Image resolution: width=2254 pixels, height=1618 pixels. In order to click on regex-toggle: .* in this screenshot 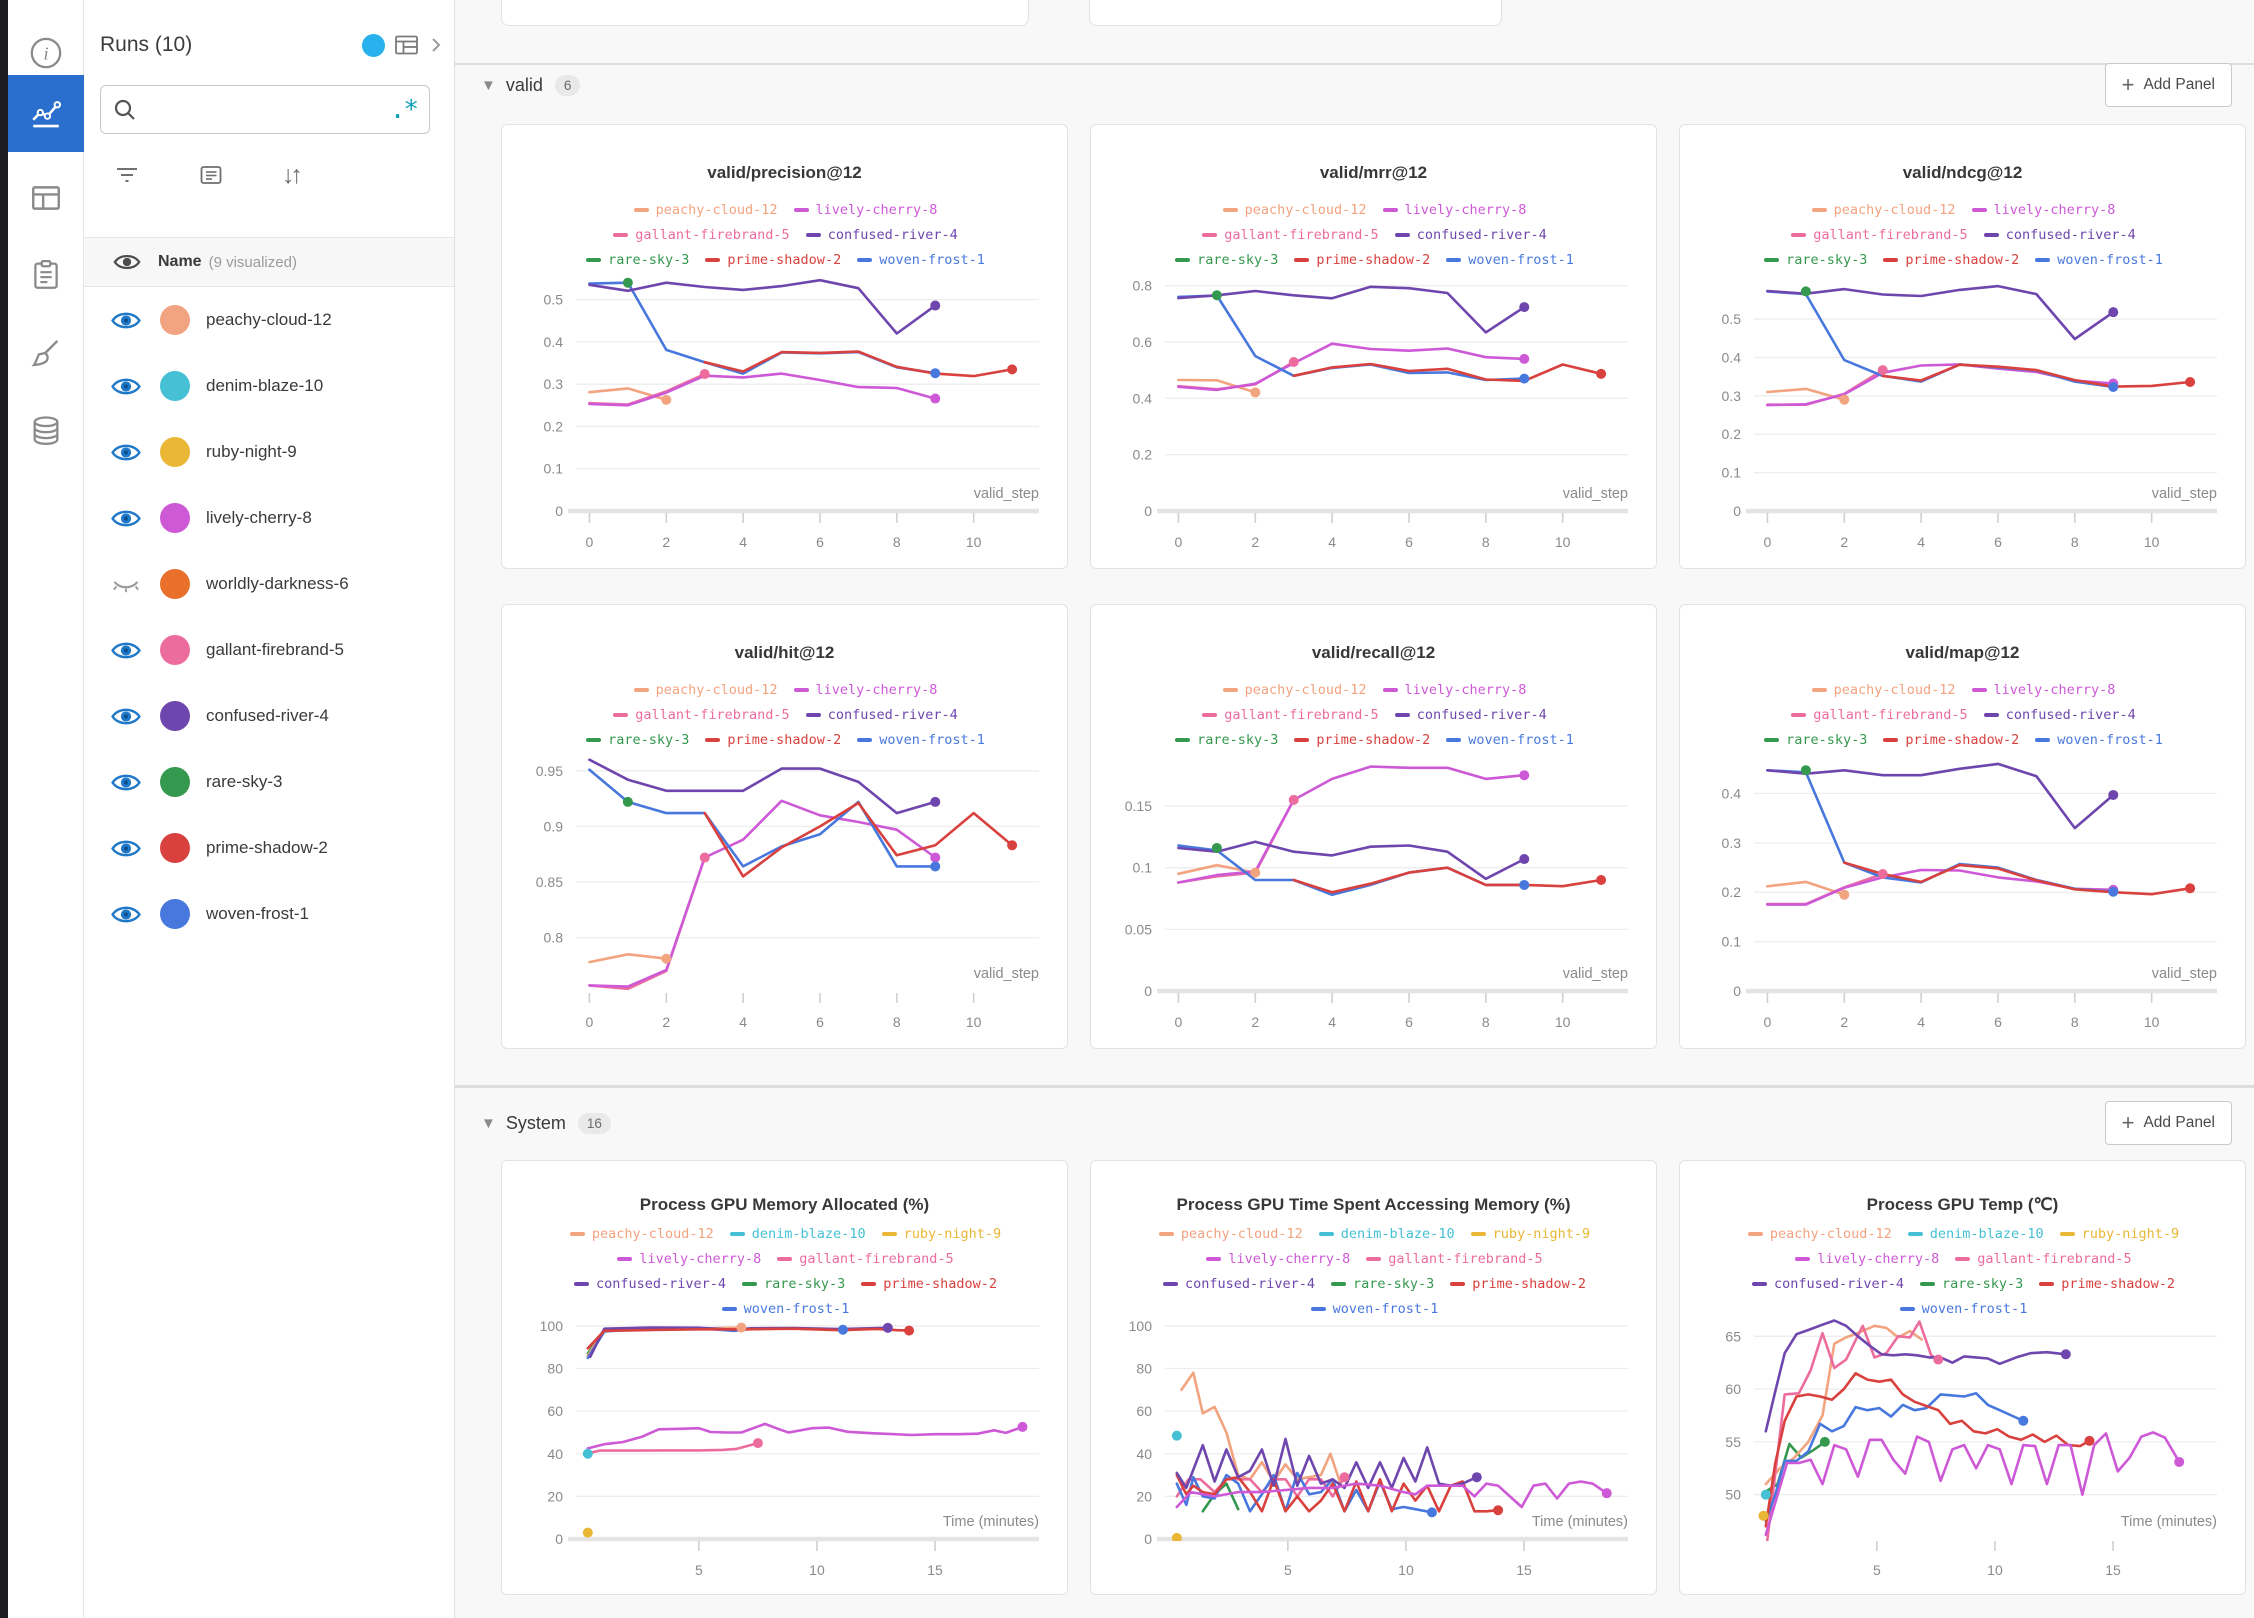, I will do `click(404, 109)`.